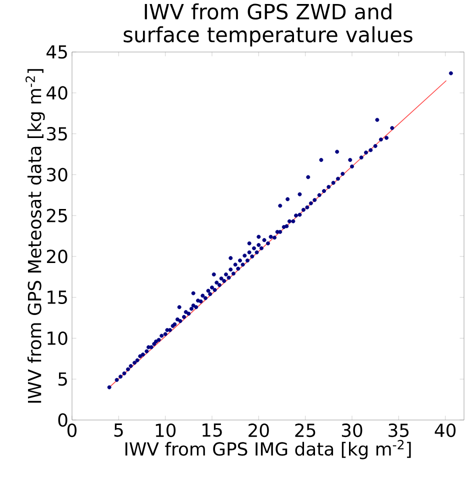 Image resolution: width=471 pixels, height=482 pixels. What do you see at coordinates (57, 175) in the screenshot?
I see `y-tick-label: 30` at bounding box center [57, 175].